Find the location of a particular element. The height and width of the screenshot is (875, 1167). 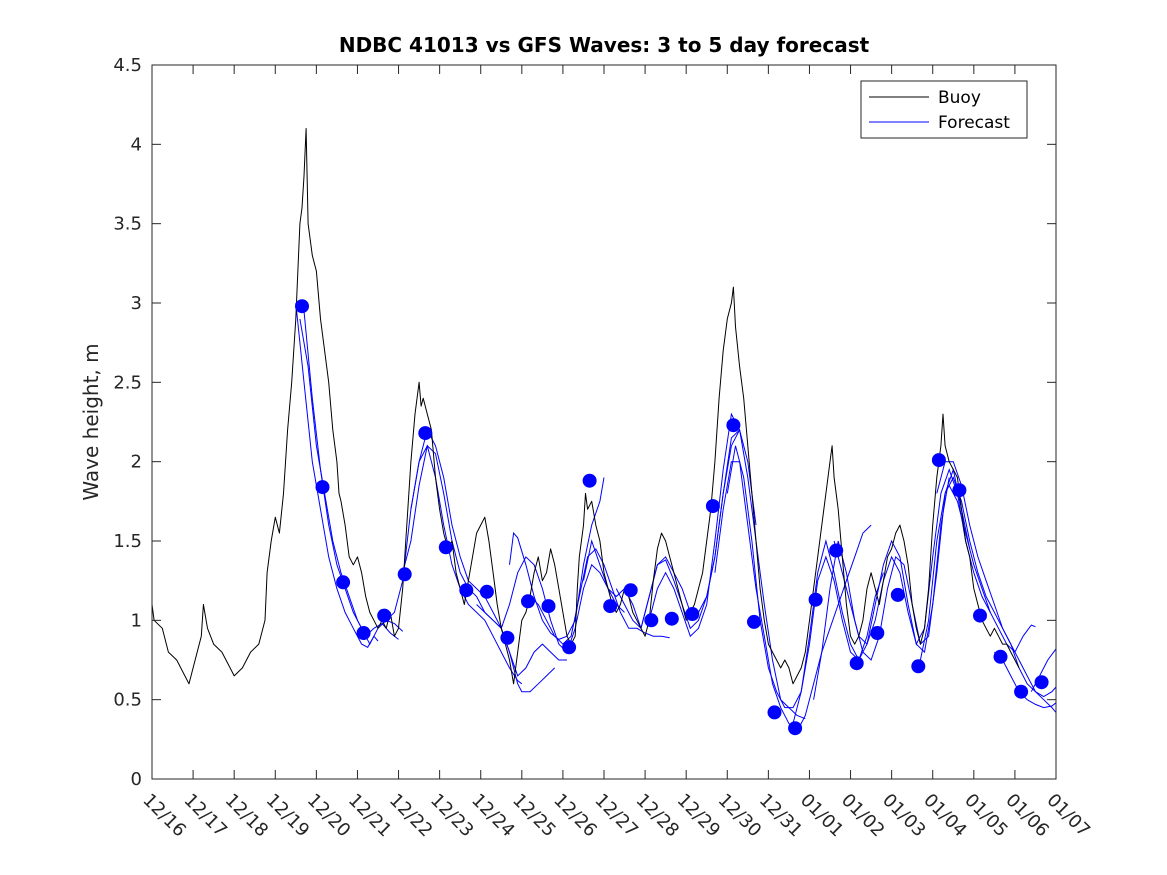

legend-entry-forecast: Forecast is located at coordinates (974, 123).